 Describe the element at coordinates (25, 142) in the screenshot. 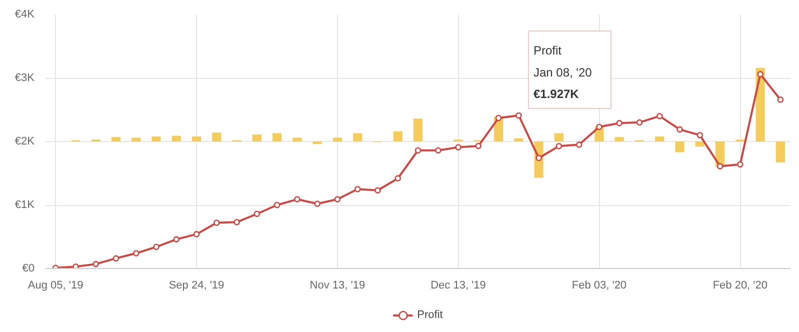

I see `y-tick-label: €2K` at that location.